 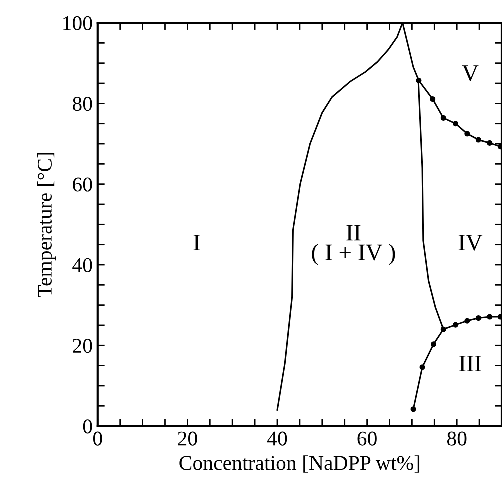 What do you see at coordinates (82, 265) in the screenshot?
I see `y-tick-label: 40` at bounding box center [82, 265].